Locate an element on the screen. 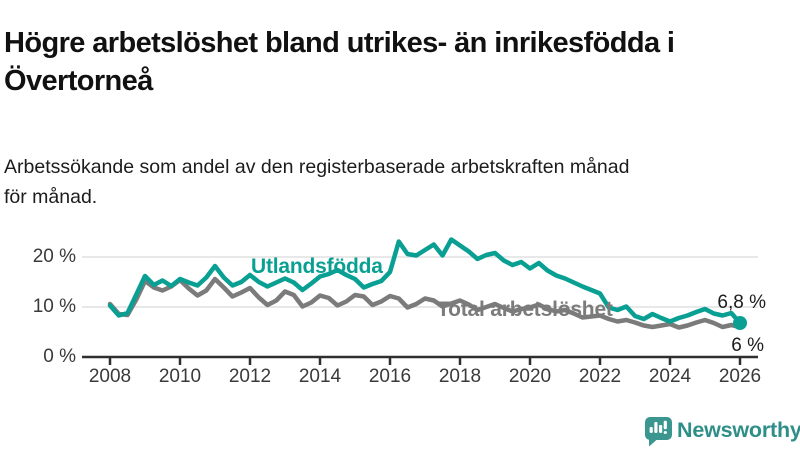 The width and height of the screenshot is (800, 450). page-title-line2: Övertorneå is located at coordinates (78, 81).